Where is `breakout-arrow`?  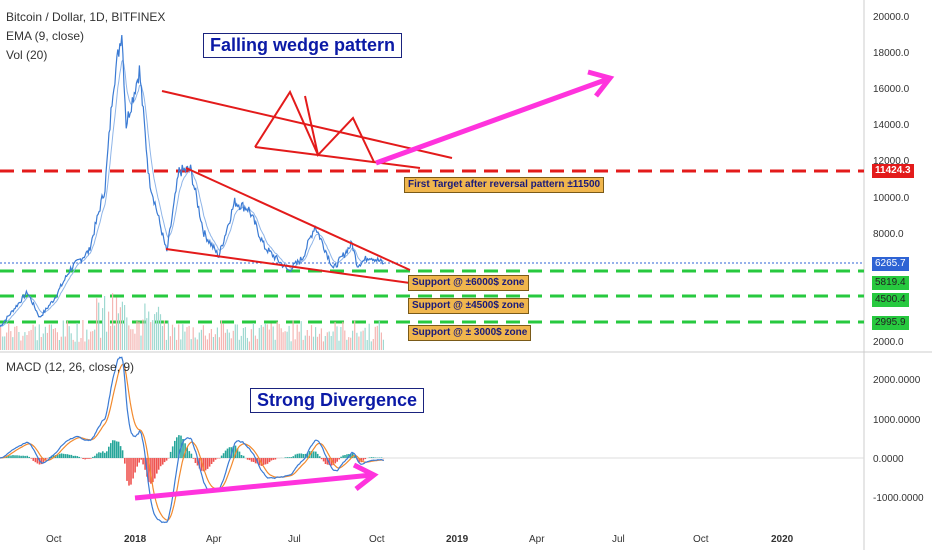
breakout-arrow is located at coordinates (492, 121).